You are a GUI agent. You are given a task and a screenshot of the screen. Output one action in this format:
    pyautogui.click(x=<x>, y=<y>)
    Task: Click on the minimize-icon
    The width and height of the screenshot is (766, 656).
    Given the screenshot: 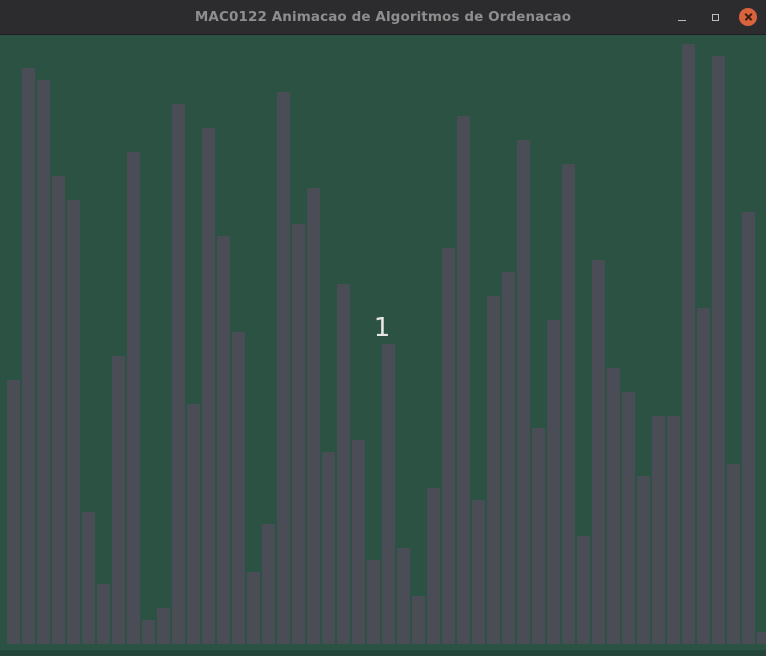 What is the action you would take?
    pyautogui.click(x=682, y=20)
    